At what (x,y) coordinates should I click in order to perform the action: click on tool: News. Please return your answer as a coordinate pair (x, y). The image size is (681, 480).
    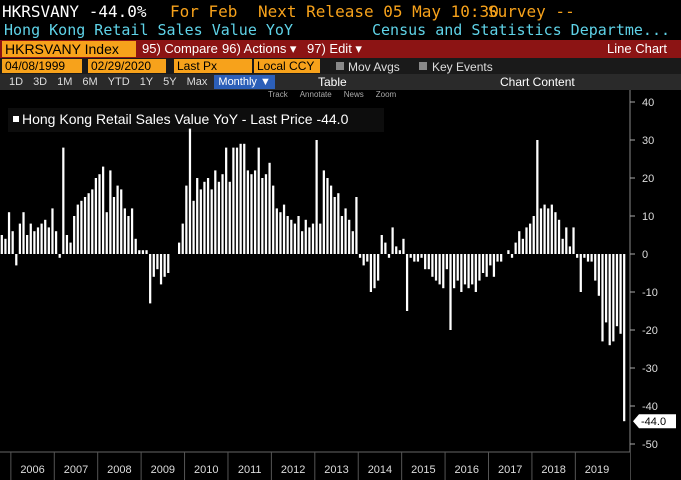
    Looking at the image, I should click on (353, 94).